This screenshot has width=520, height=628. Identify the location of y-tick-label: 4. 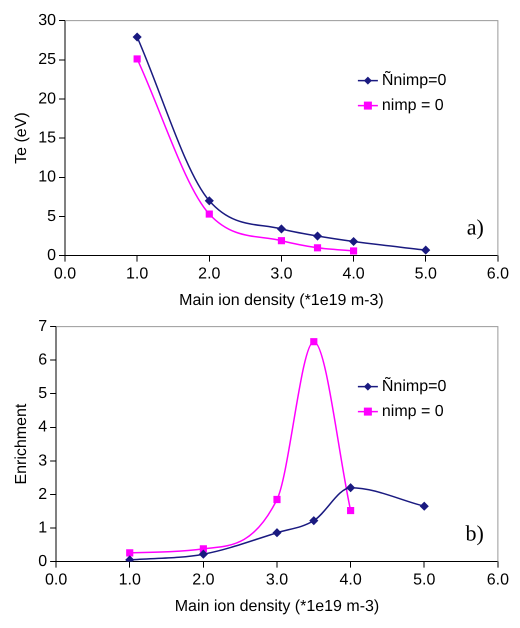
(43, 427).